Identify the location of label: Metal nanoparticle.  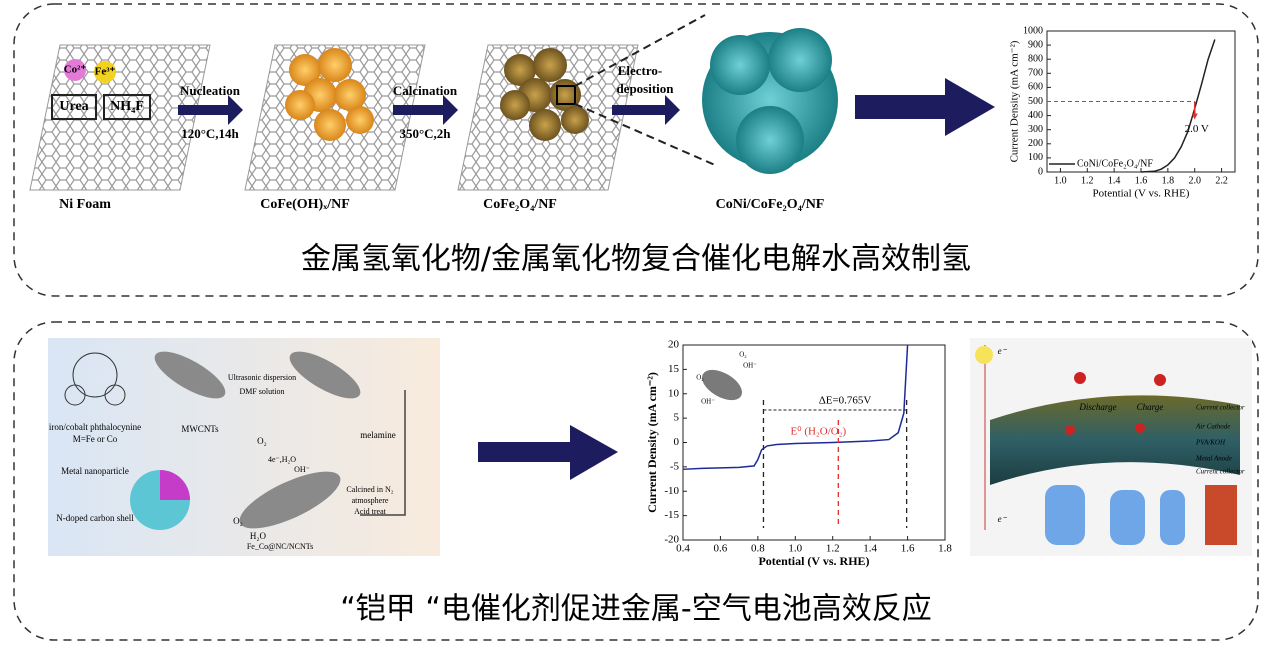
(95, 471).